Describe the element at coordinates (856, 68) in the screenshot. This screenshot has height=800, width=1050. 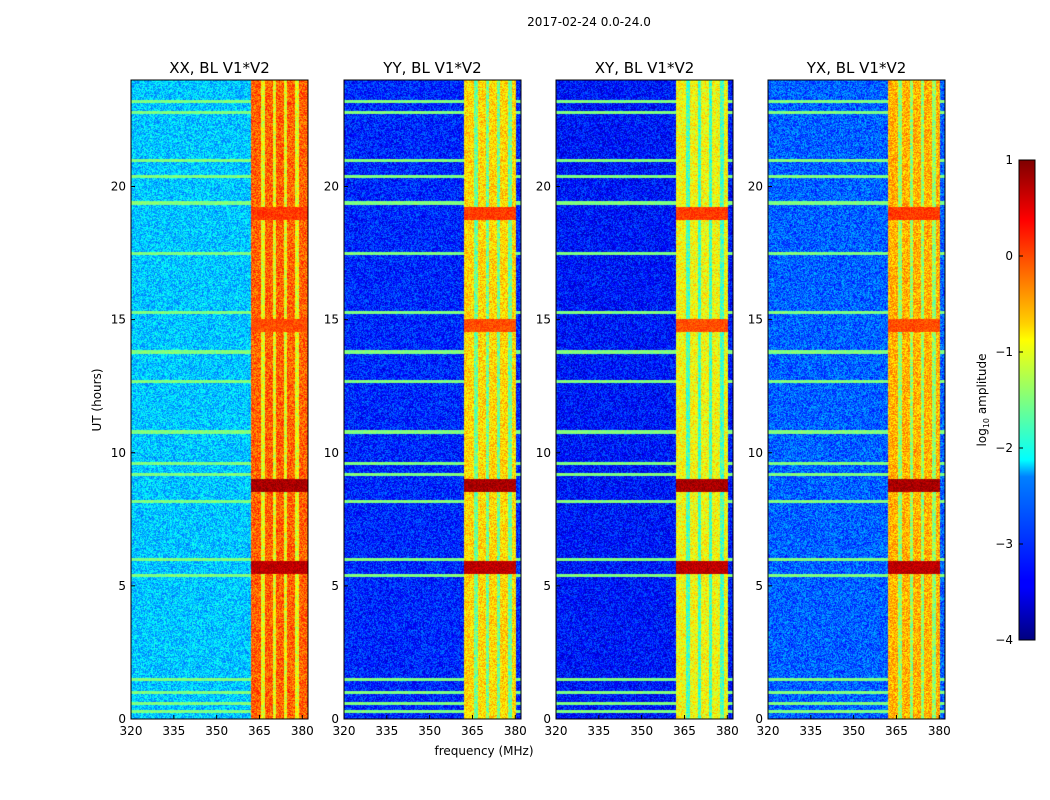
I see `panel-4-title: YX, BL V1*V2` at that location.